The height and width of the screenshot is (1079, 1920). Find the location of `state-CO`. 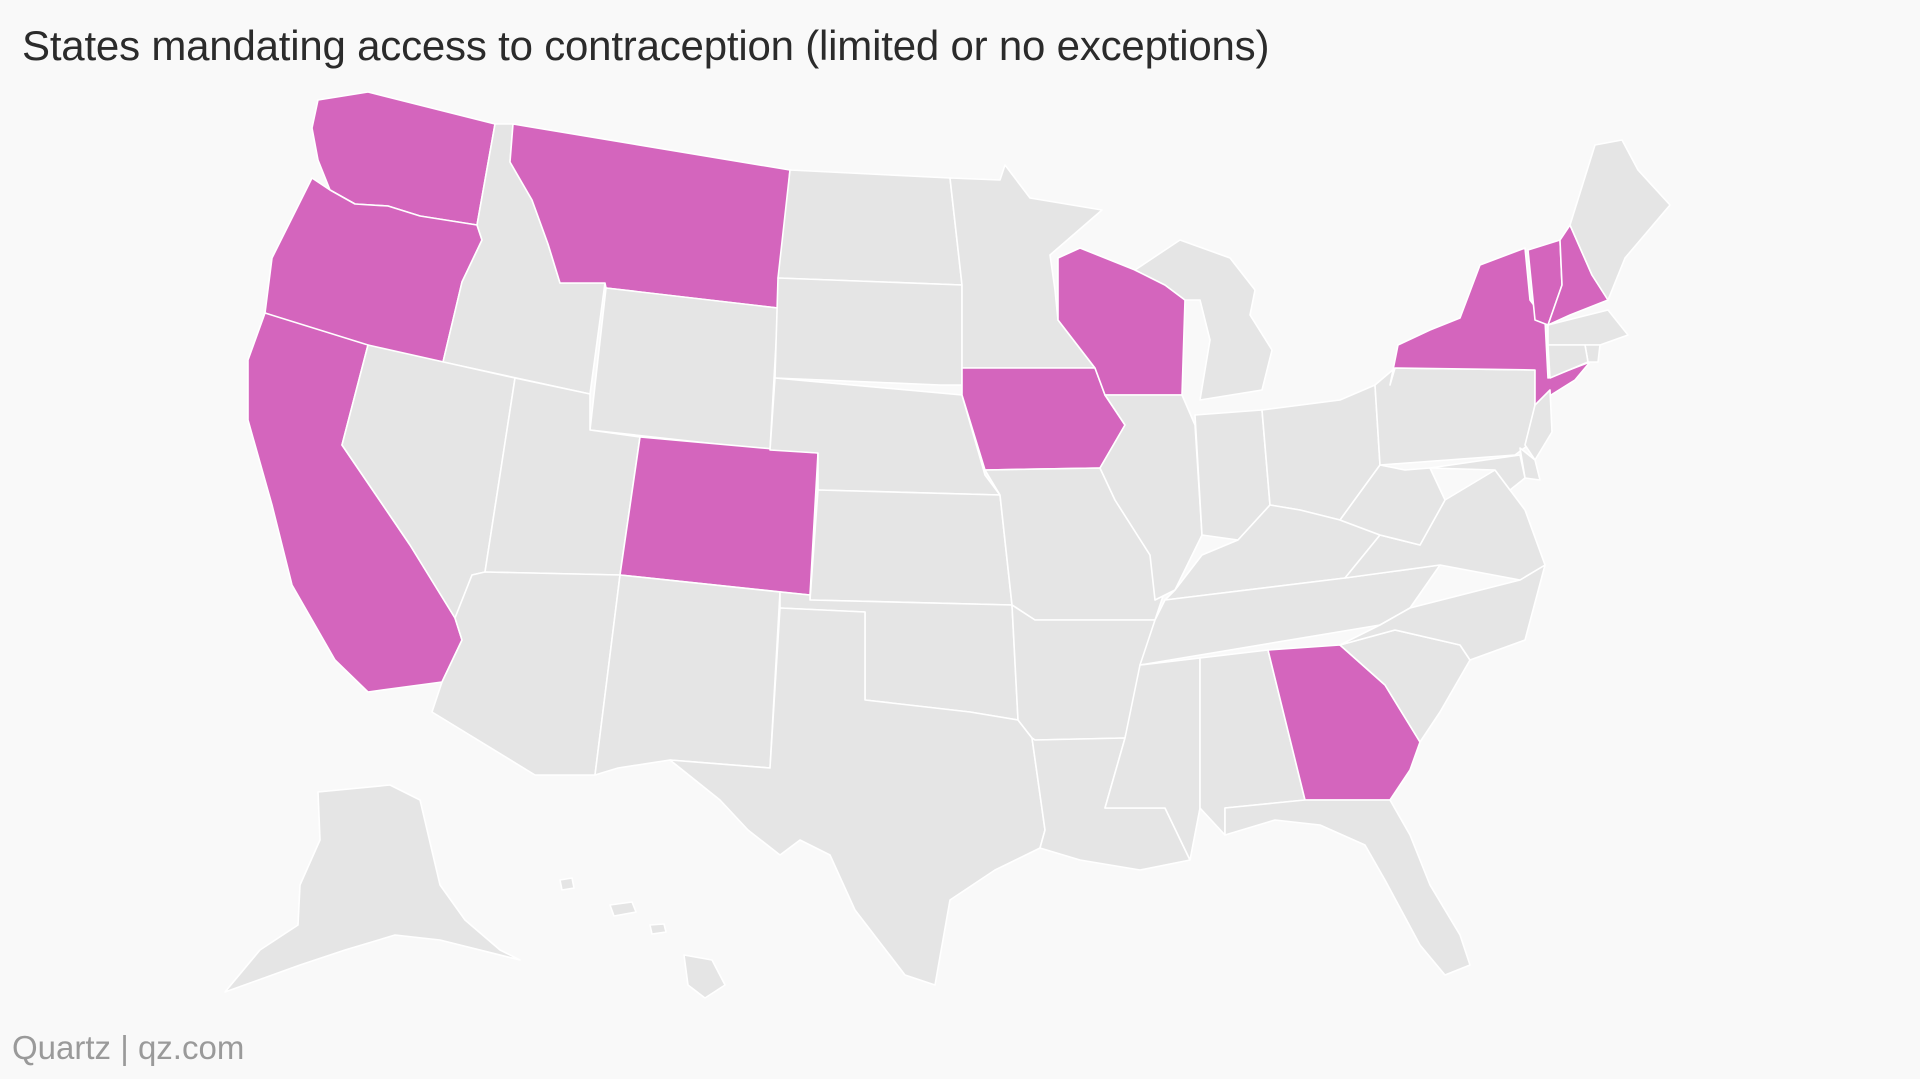

state-CO is located at coordinates (719, 516).